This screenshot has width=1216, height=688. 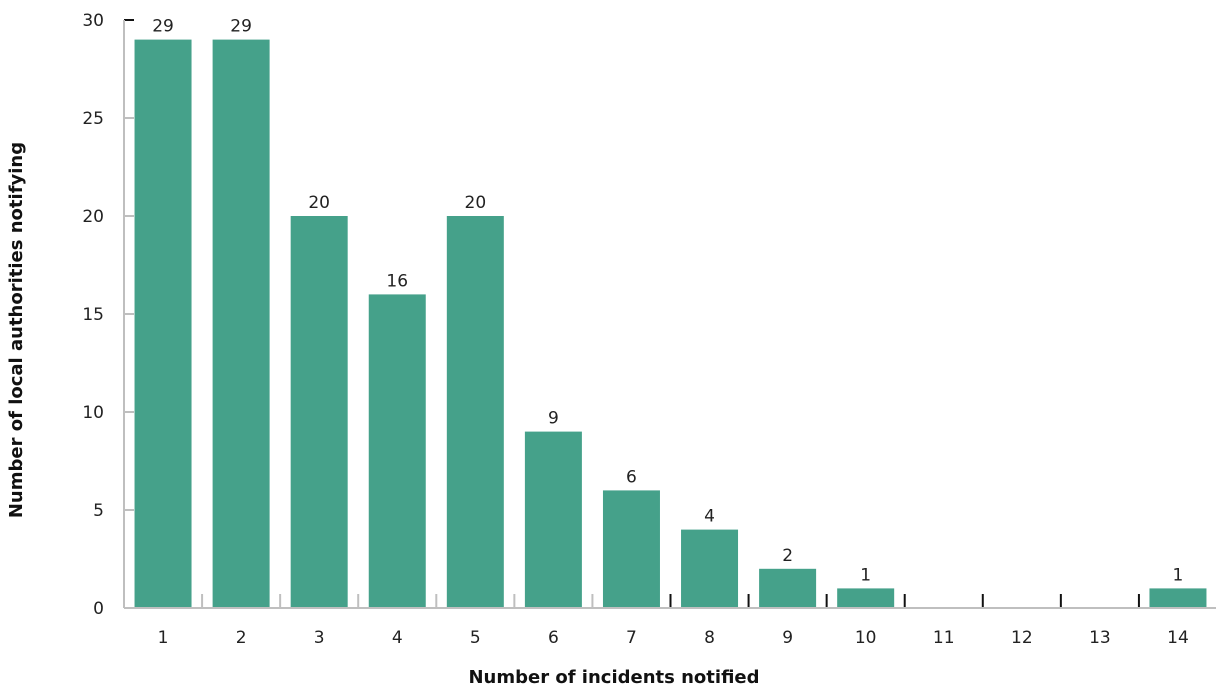 What do you see at coordinates (319, 638) in the screenshot?
I see `x-tick-label: 3` at bounding box center [319, 638].